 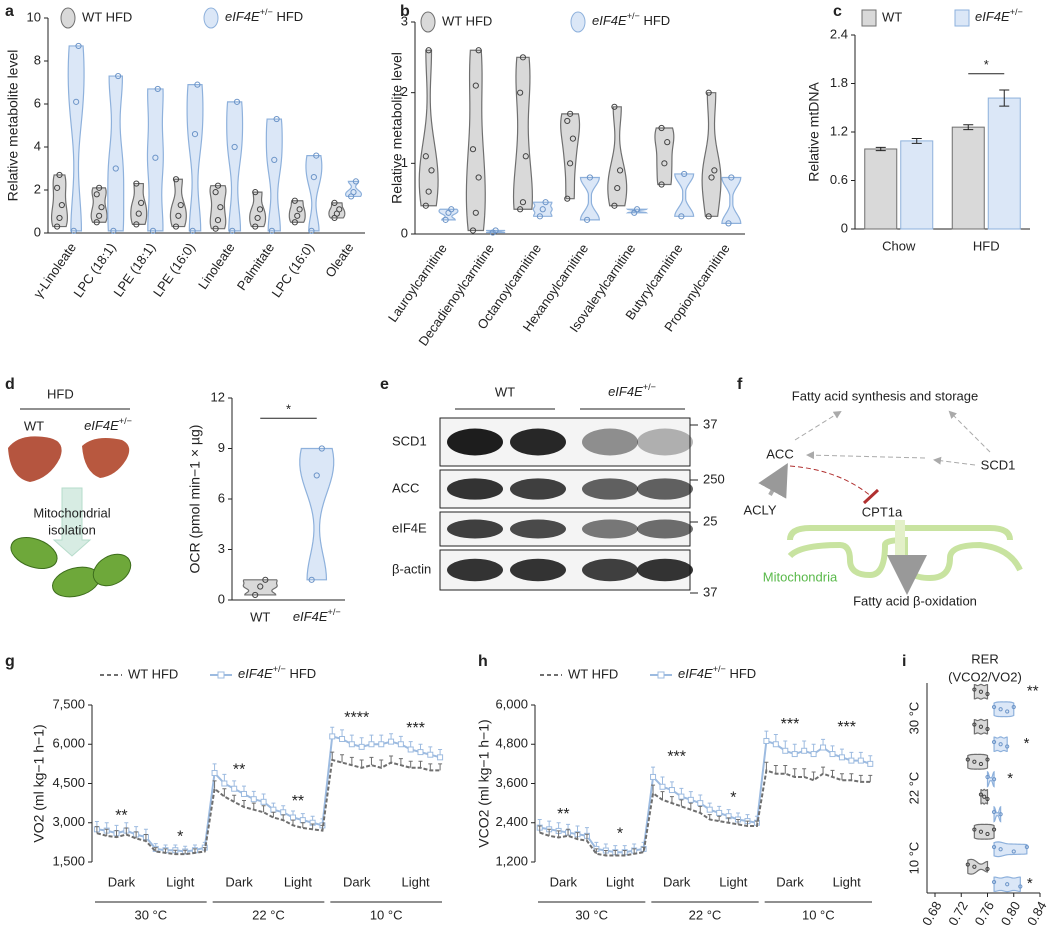 I want to click on x-tick-label: Light, so click(x=847, y=881).